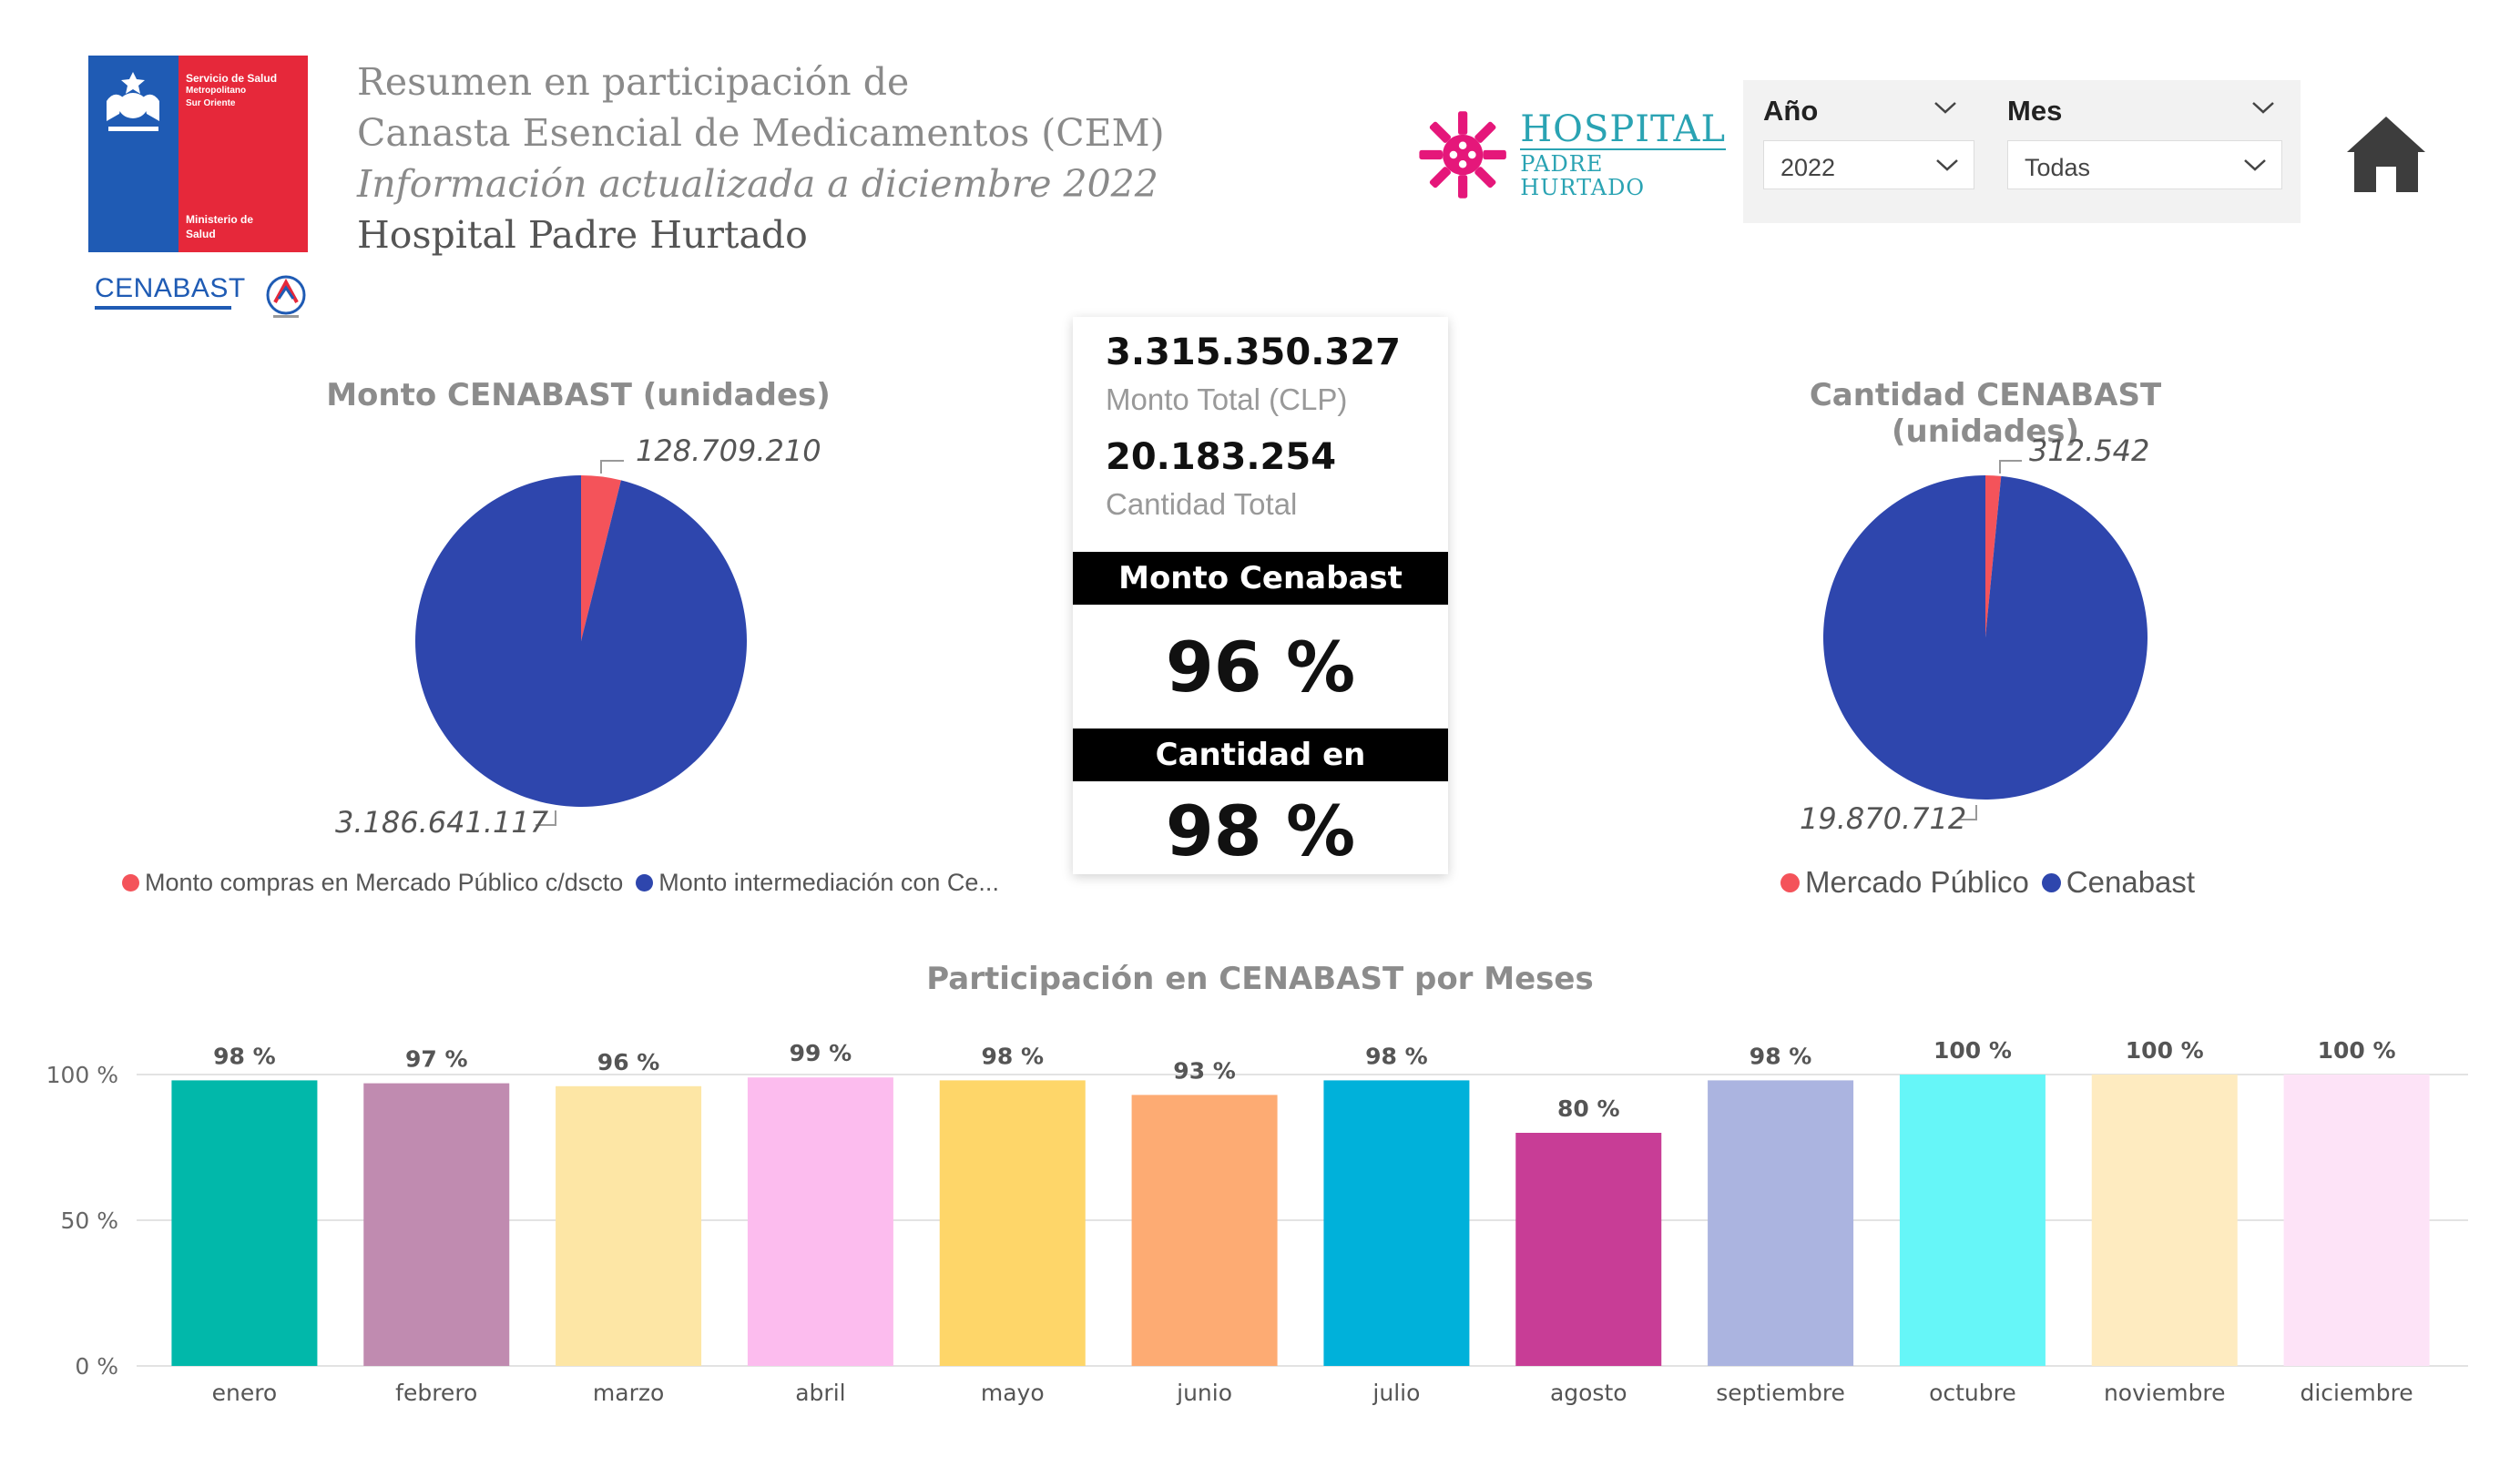  Describe the element at coordinates (220, 220) in the screenshot. I see `ministry-name-text: Ministerio de` at that location.